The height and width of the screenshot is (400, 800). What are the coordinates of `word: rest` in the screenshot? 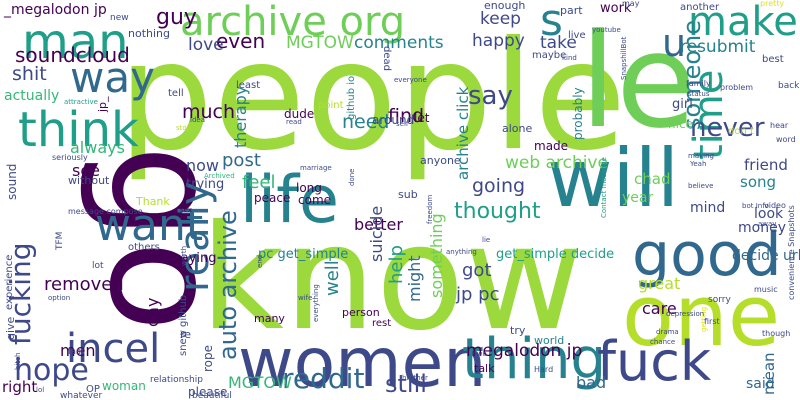 It's located at (381, 323).